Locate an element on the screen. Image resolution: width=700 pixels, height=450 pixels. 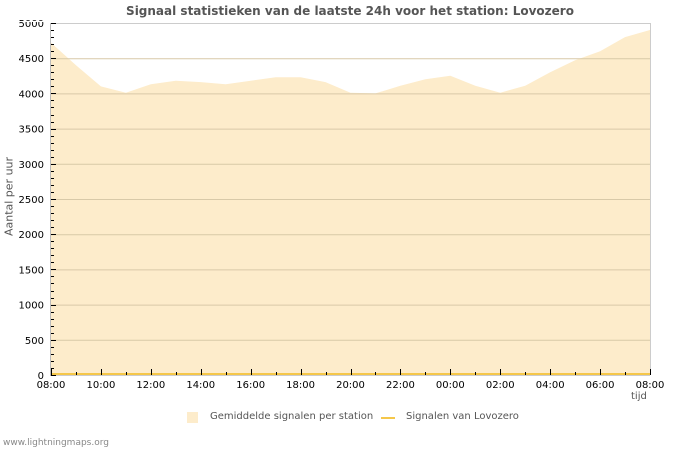
x-tick-label: 12:00 is located at coordinates (150, 385).